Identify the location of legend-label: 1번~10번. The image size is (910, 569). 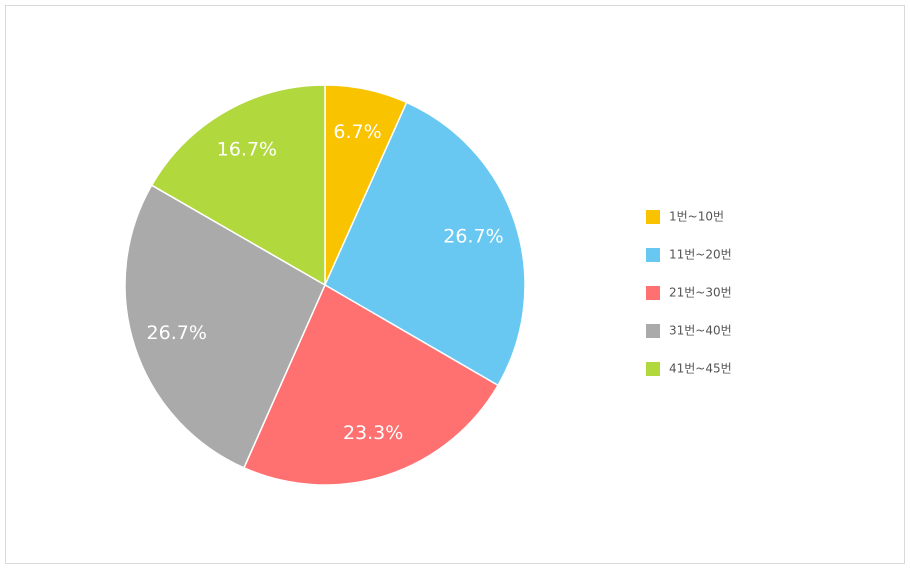
(696, 217).